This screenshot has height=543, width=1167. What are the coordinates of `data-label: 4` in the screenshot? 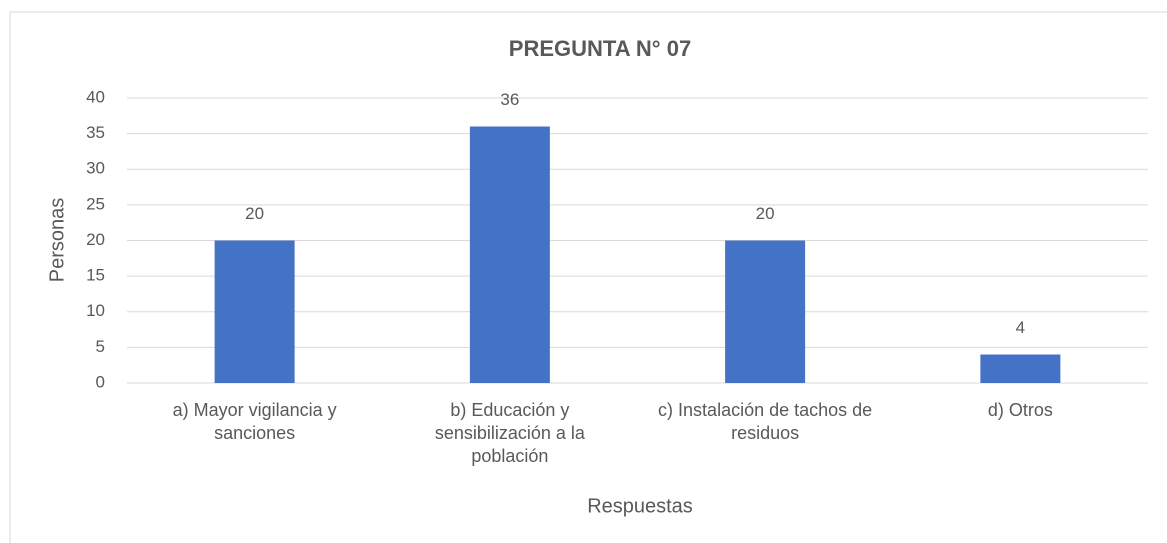 It's located at (1020, 327).